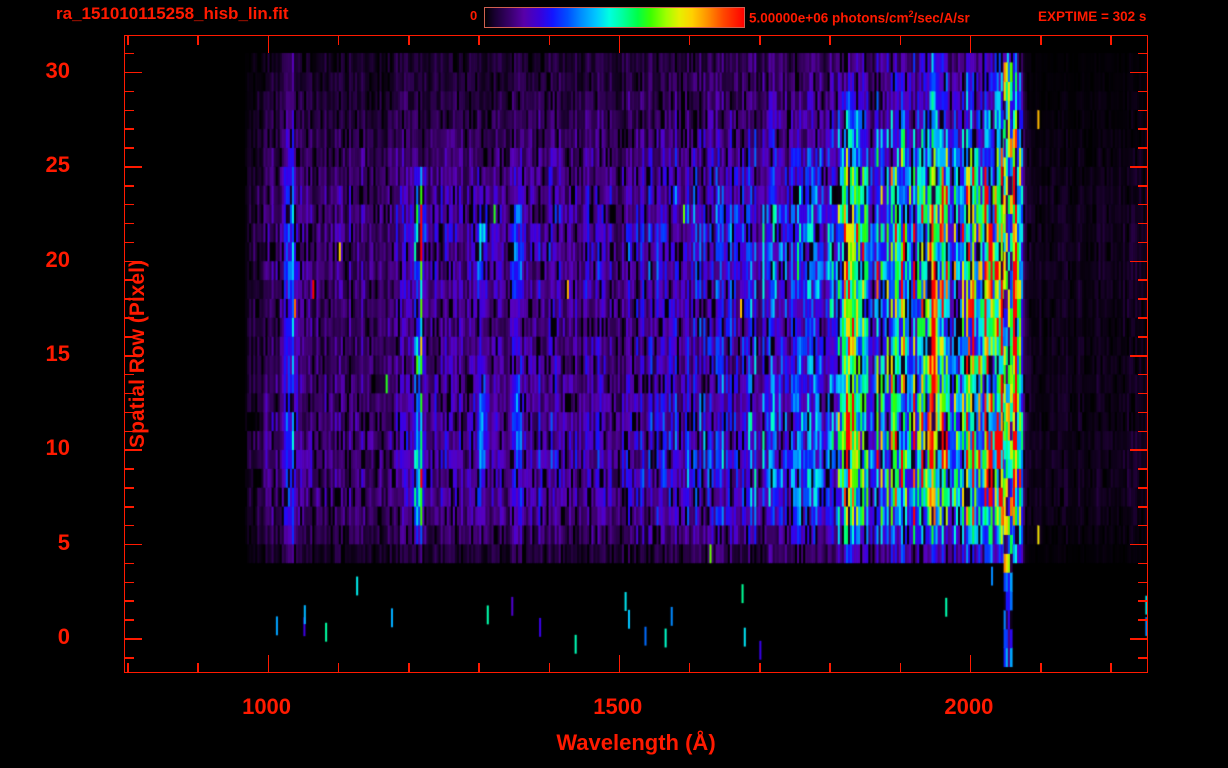 The image size is (1228, 768). I want to click on page-title: ra_151010115258_hisb_lin.fit, so click(172, 13).